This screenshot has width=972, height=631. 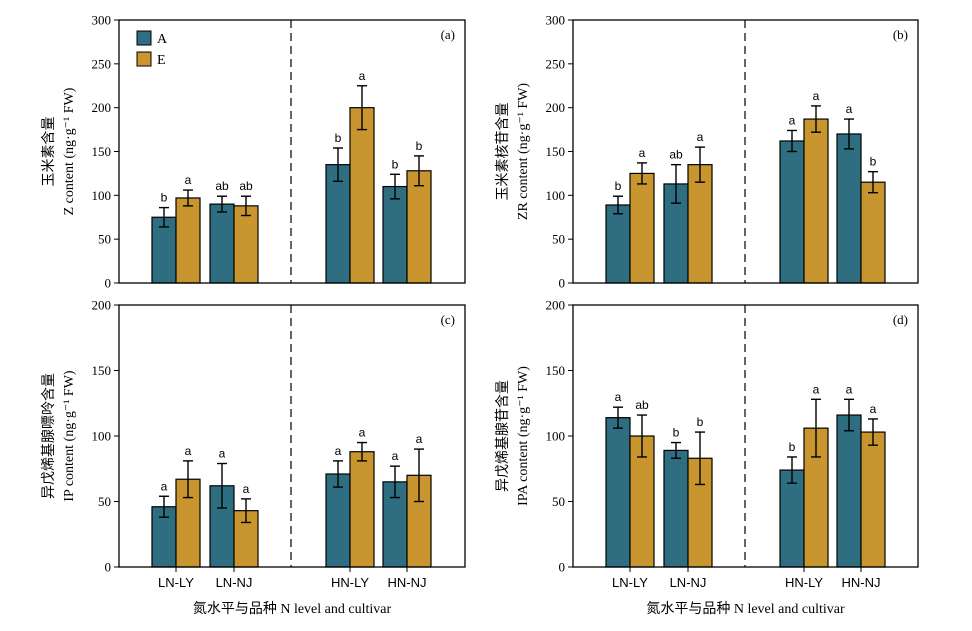 What do you see at coordinates (448, 319) in the screenshot?
I see `panel-label: (c)` at bounding box center [448, 319].